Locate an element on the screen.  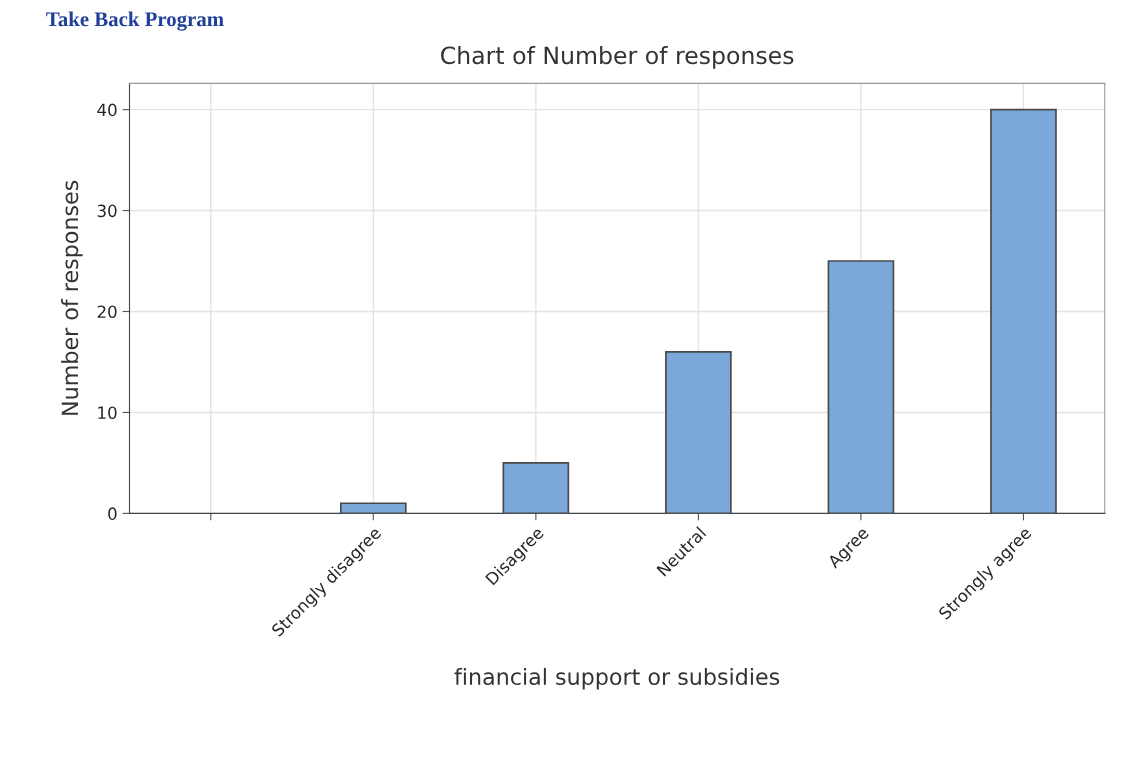
y-axis-title: Number of responses is located at coordinates (72, 297).